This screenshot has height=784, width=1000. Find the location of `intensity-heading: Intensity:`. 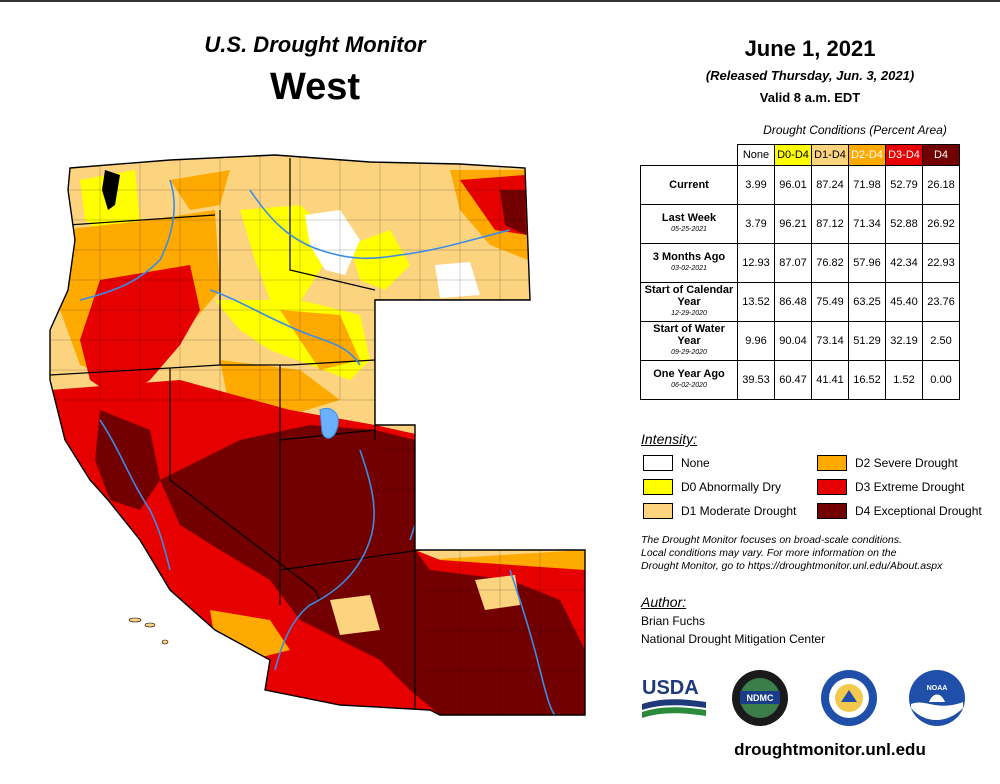

intensity-heading: Intensity: is located at coordinates (669, 439).